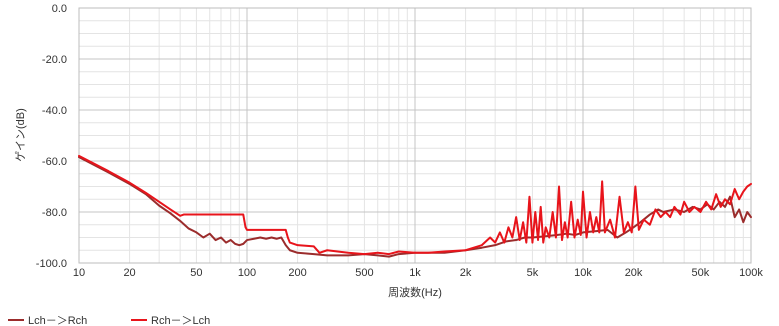  What do you see at coordinates (634, 273) in the screenshot?
I see `x-tick-label: 20k` at bounding box center [634, 273].